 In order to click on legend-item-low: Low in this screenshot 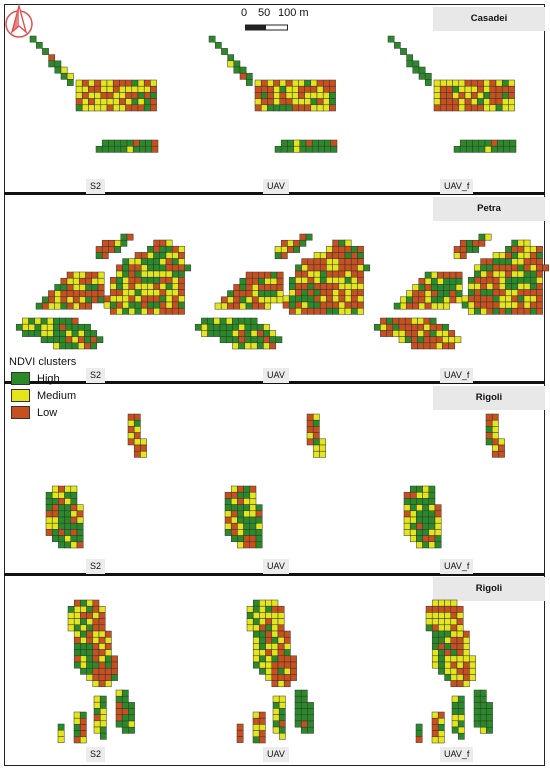, I will do `click(43, 412)`.